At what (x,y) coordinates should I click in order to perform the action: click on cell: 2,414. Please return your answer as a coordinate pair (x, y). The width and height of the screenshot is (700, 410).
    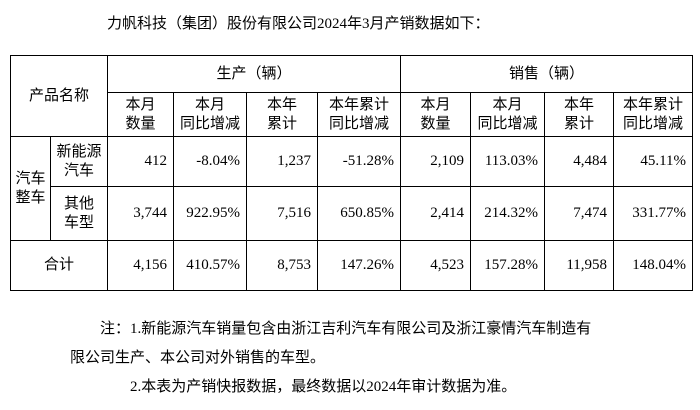
    Looking at the image, I should click on (436, 213).